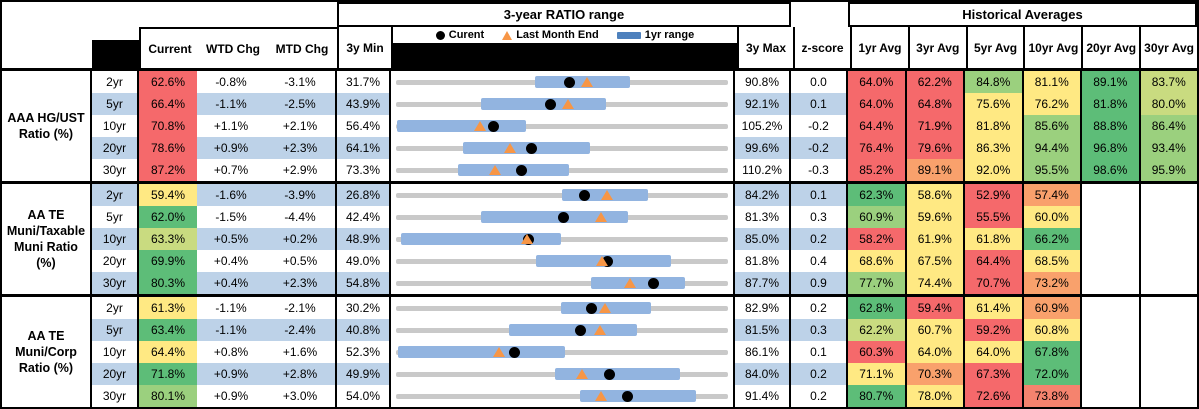 This screenshot has height=409, width=1199. Describe the element at coordinates (300, 396) in the screenshot. I see `mtd-chg-value: +3.0%` at that location.